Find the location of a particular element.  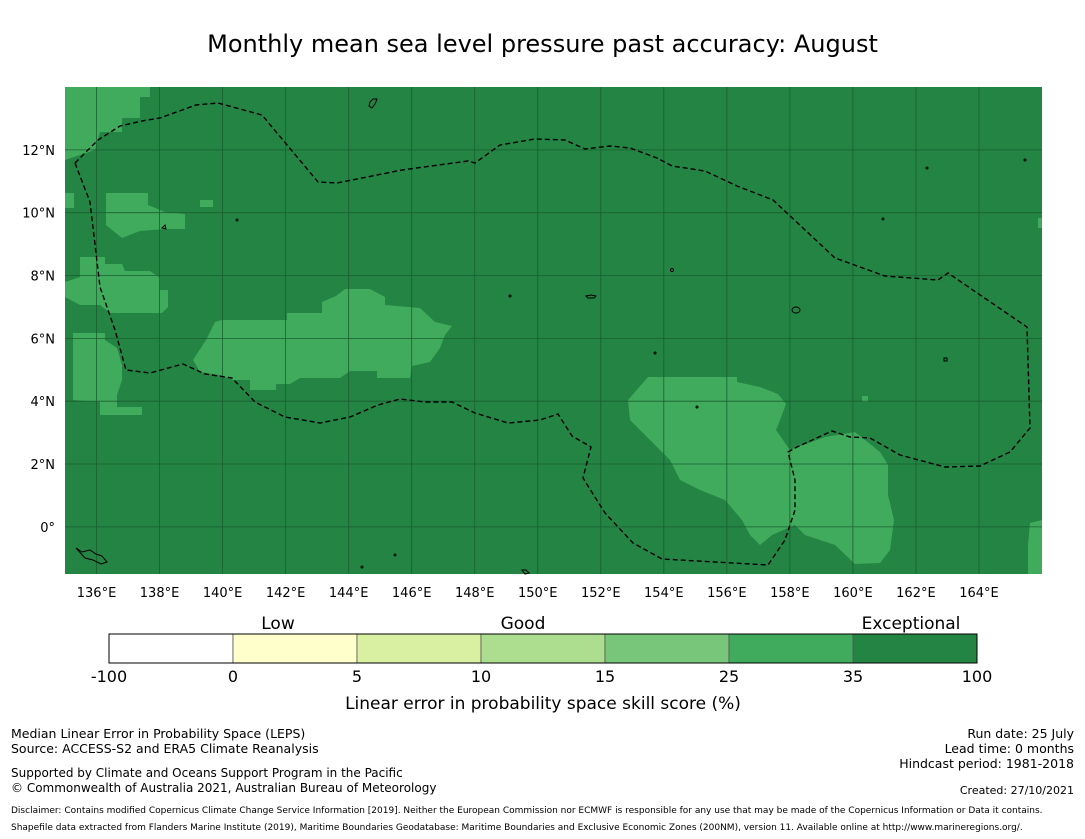

skill-region-nw is located at coordinates (107, 123).